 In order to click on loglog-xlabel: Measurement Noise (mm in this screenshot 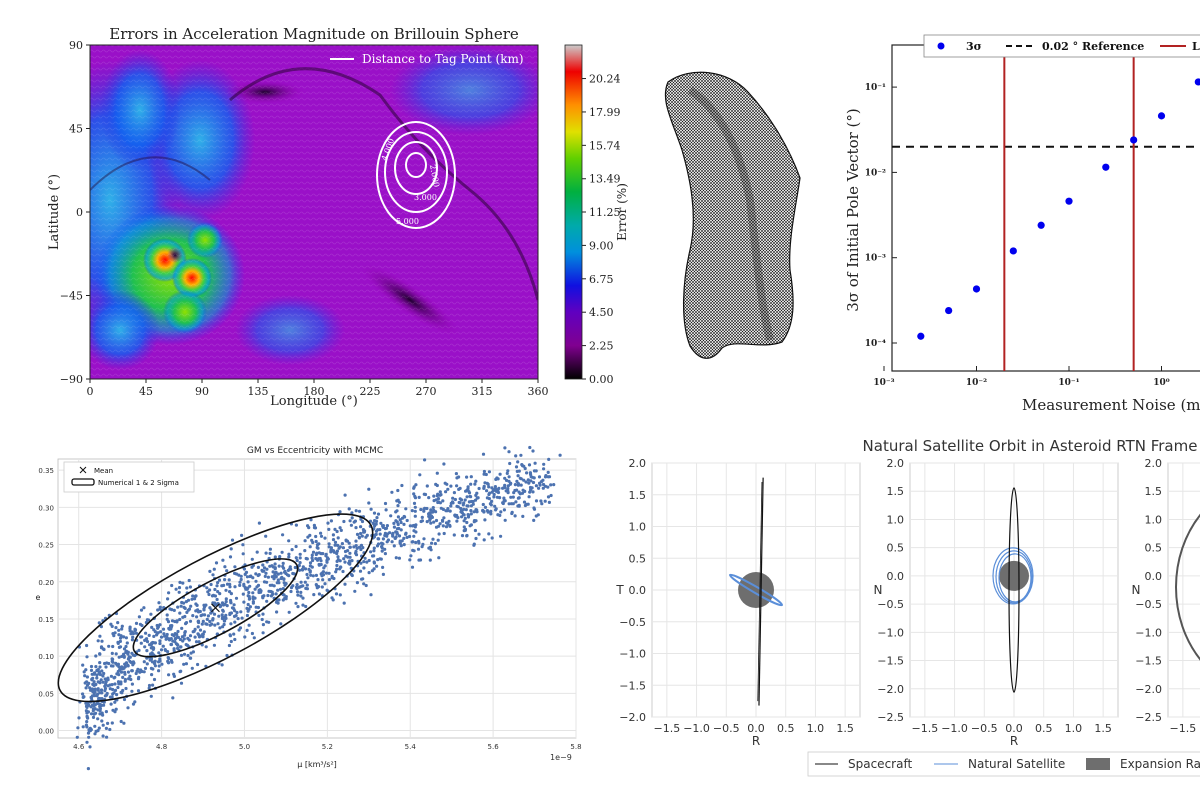, I will do `click(1111, 405)`.